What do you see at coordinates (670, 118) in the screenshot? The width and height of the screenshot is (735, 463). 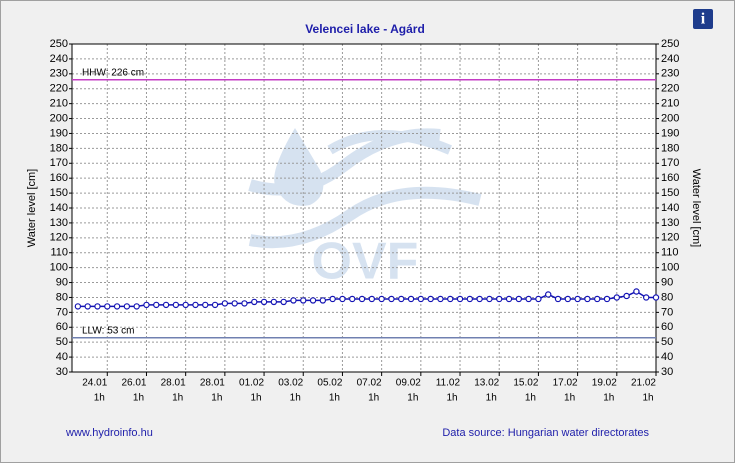 I see `y2-tick-label: 200` at bounding box center [670, 118].